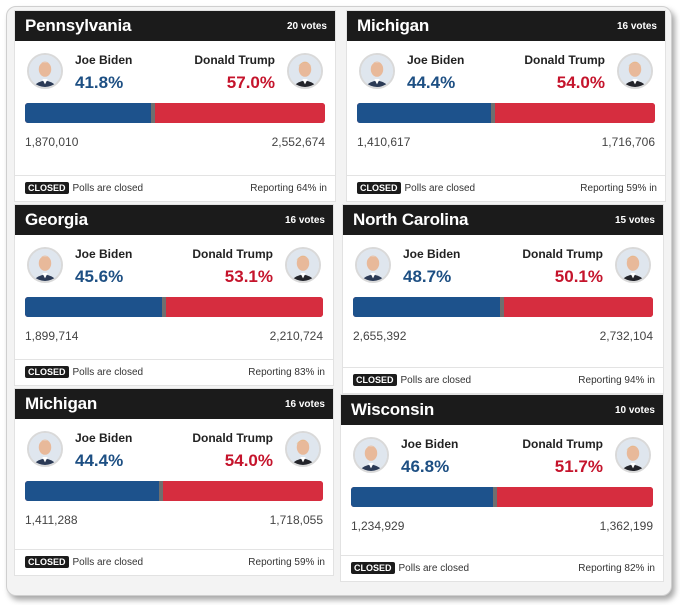 The width and height of the screenshot is (680, 605). What do you see at coordinates (503, 380) in the screenshot?
I see `card-footer: CLOSED Polls are closed Reporting 94% in` at bounding box center [503, 380].